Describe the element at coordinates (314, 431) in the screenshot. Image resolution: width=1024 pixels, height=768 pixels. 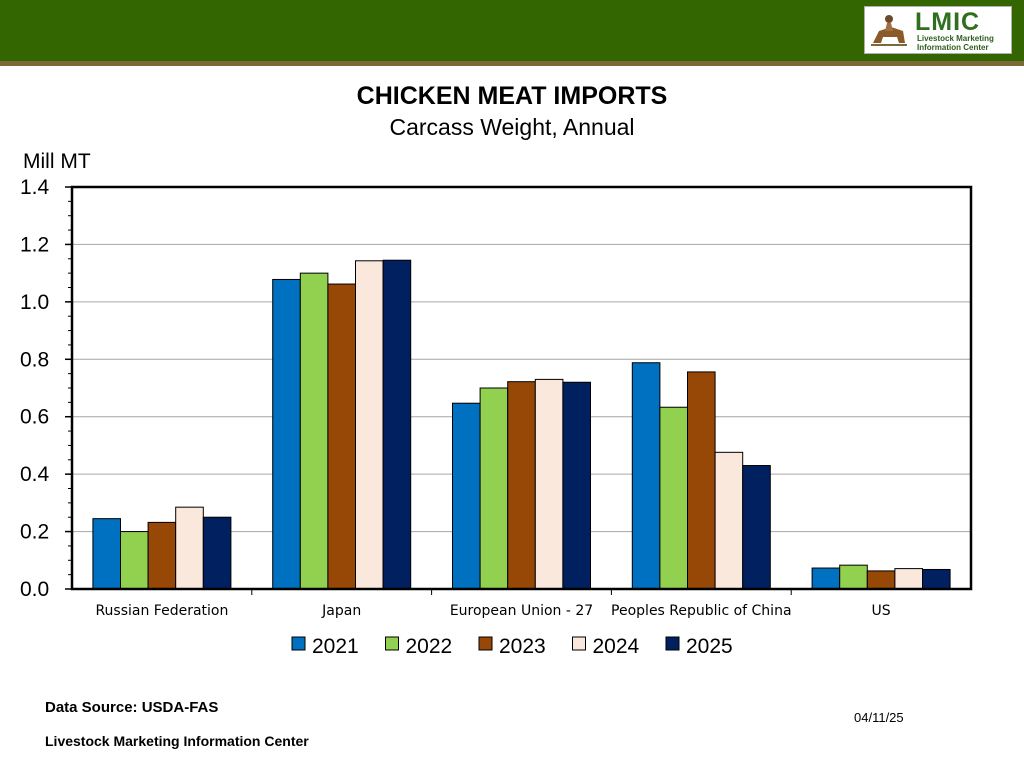
I see `bar-2022-japan` at that location.